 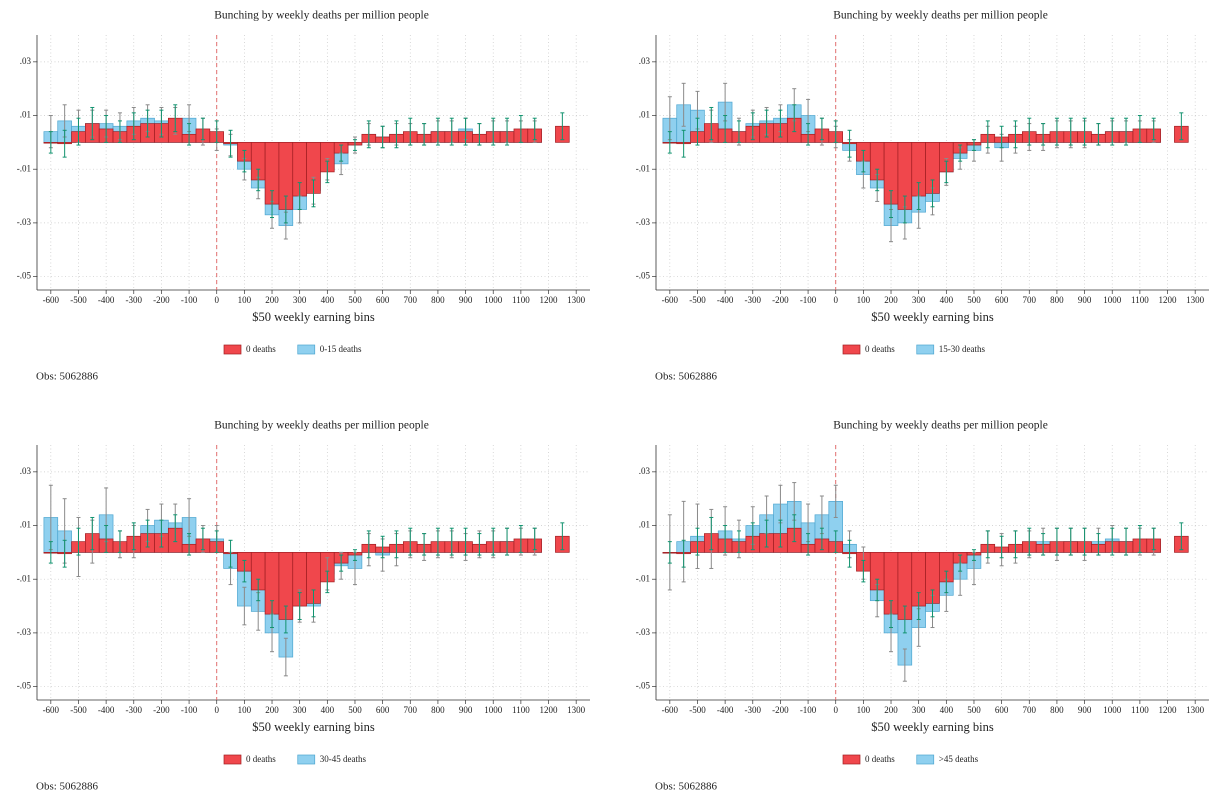 I want to click on x-tick-label: 400, so click(x=328, y=710).